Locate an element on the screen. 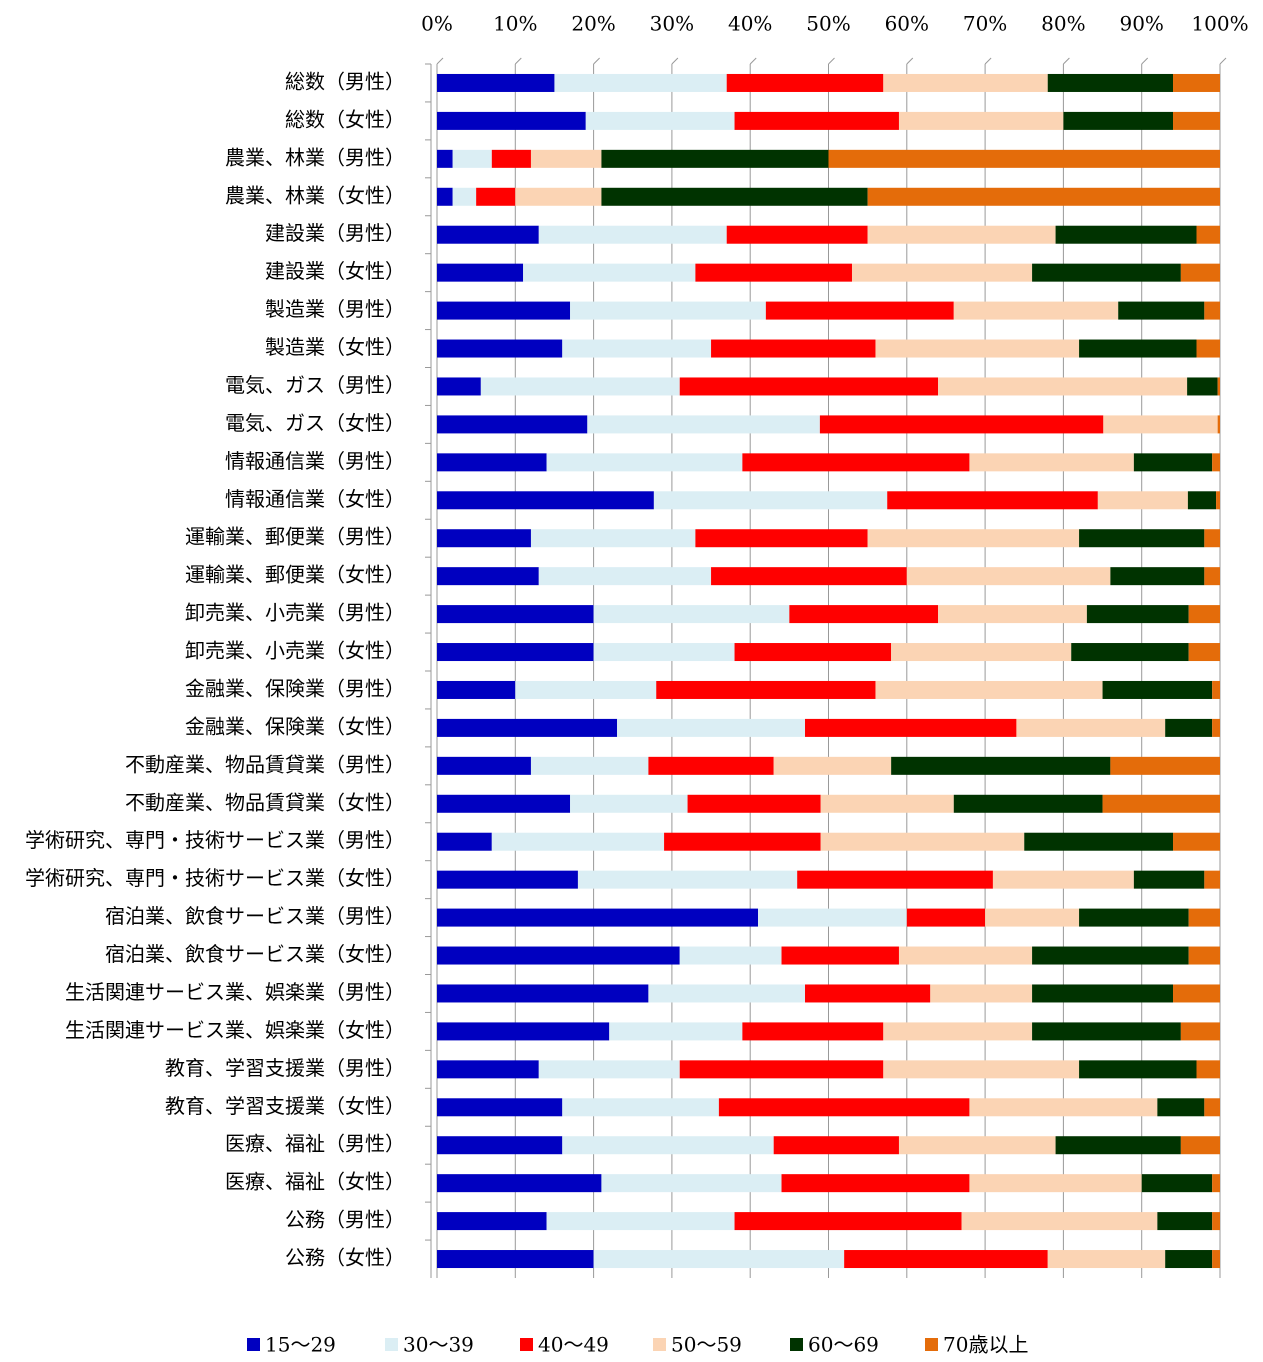 Image resolution: width=1263 pixels, height=1362 pixels. x-tick-label: 100% is located at coordinates (1219, 24).